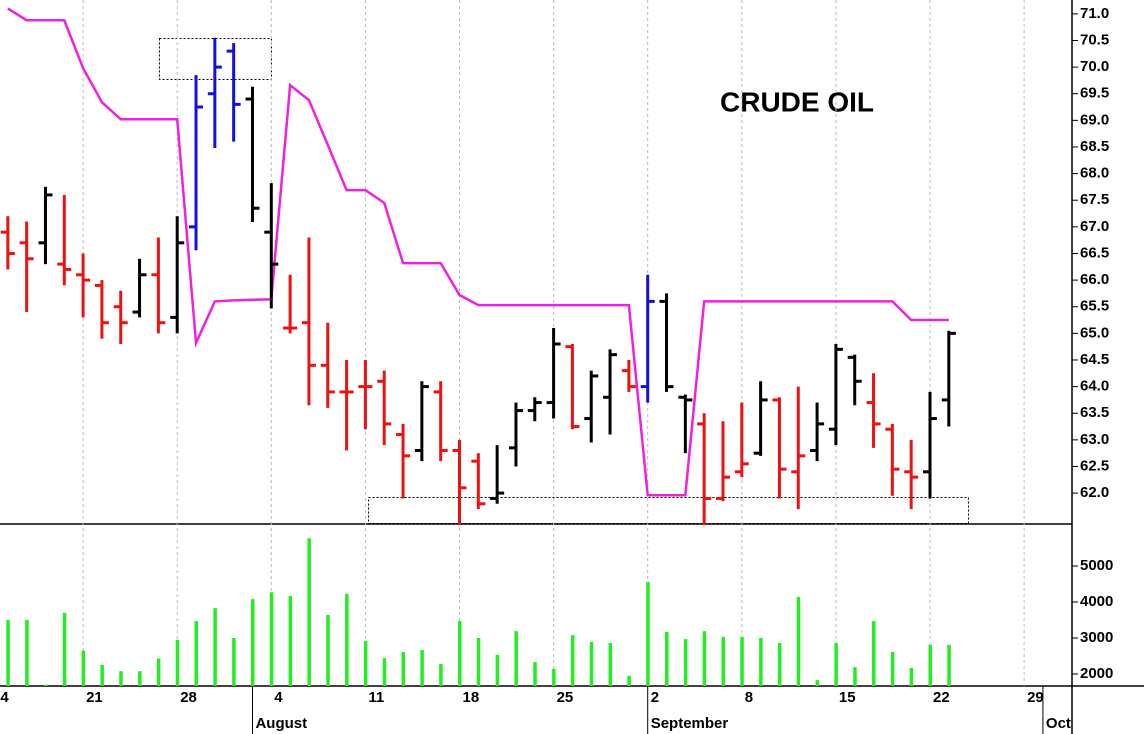 The image size is (1144, 734). Describe the element at coordinates (1094, 332) in the screenshot. I see `y-tick-label: 65.0` at that location.